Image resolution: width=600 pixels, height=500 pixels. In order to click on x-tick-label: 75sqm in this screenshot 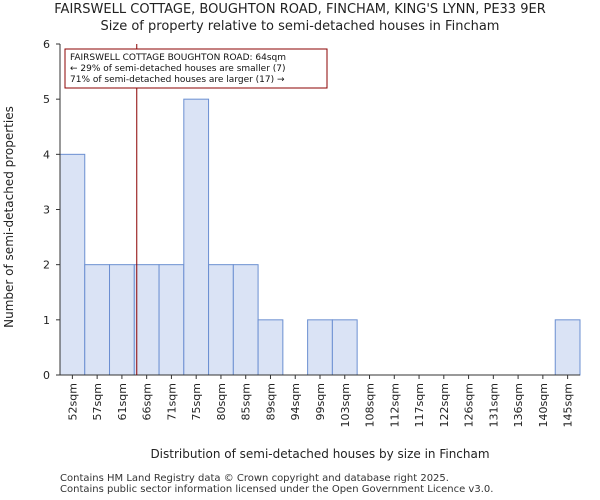, I will do `click(196, 401)`.